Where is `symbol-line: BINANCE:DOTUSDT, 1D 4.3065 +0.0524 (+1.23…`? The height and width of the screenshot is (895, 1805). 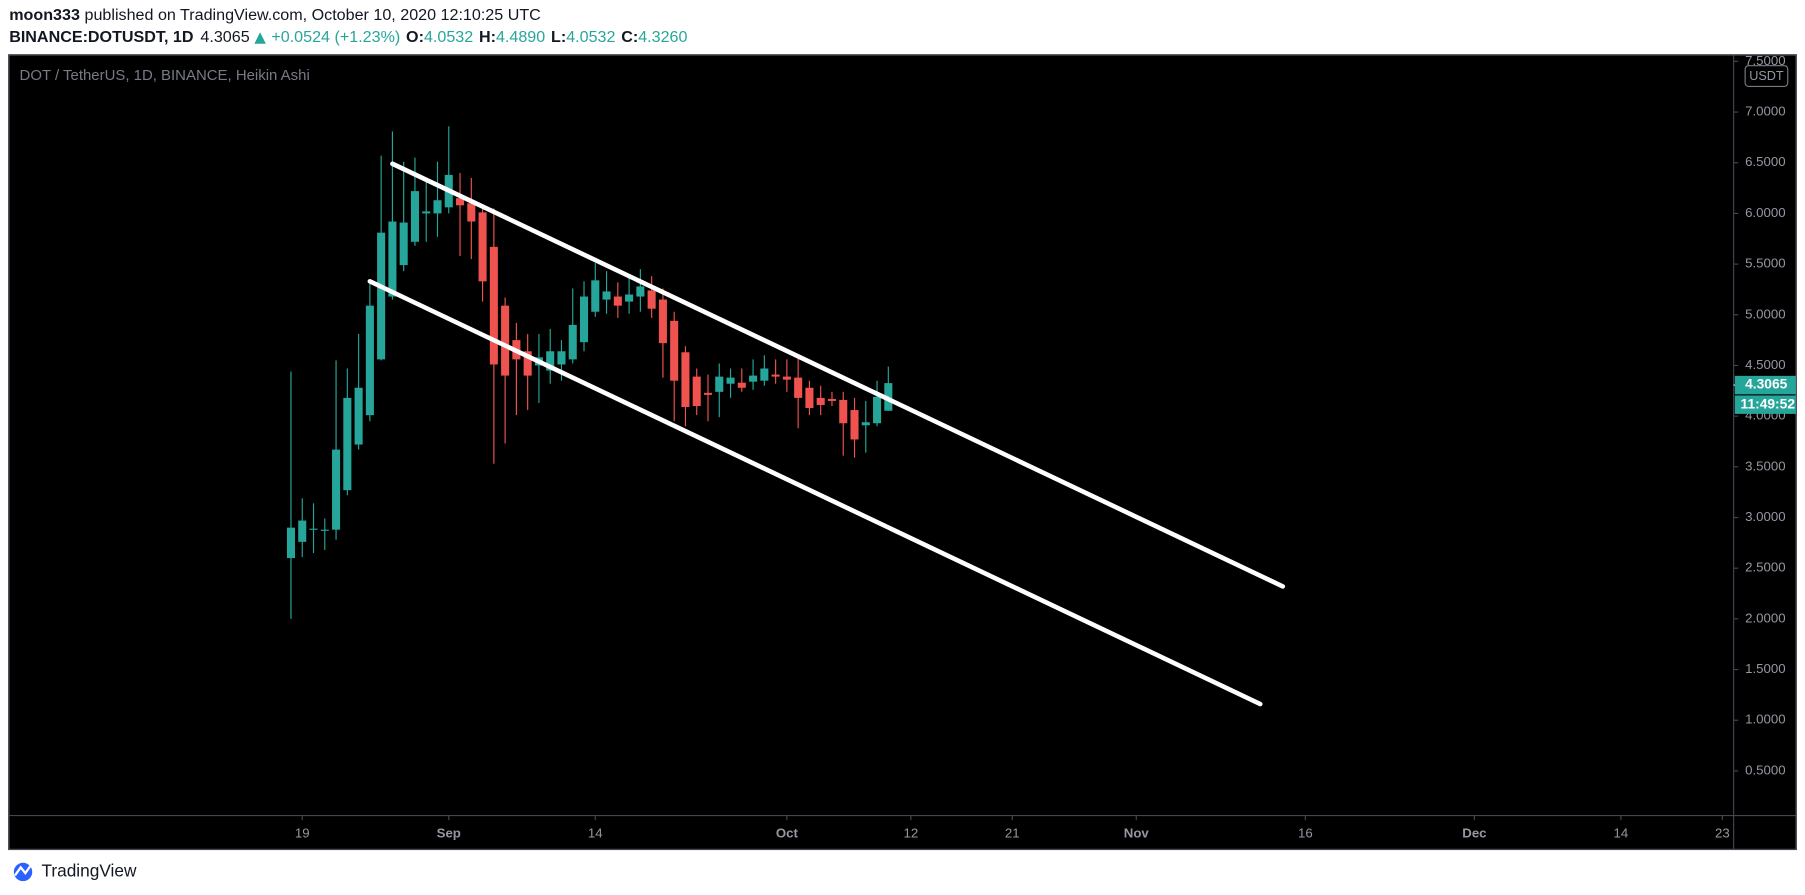
symbol-line: BINANCE:DOTUSDT, 1D 4.3065 +0.0524 (+1.23… is located at coordinates (348, 37).